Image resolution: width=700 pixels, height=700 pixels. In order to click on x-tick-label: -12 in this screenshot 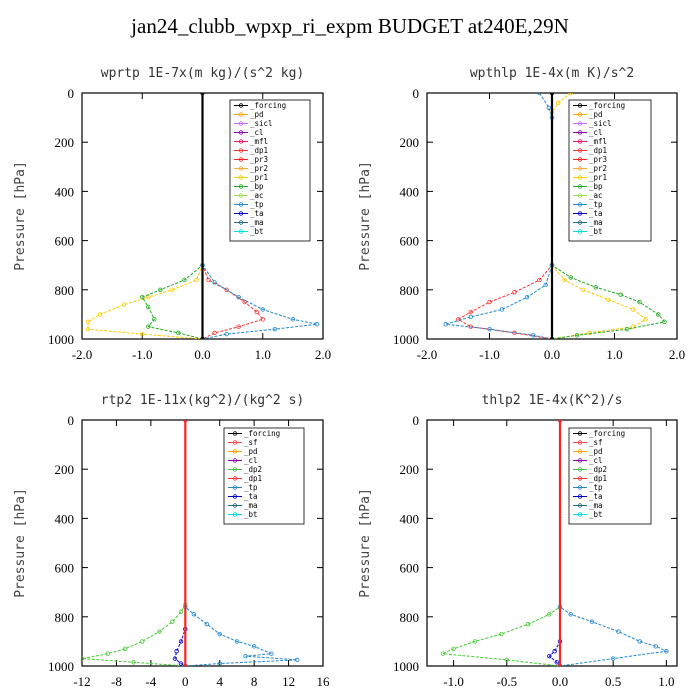, I will do `click(81, 681)`.